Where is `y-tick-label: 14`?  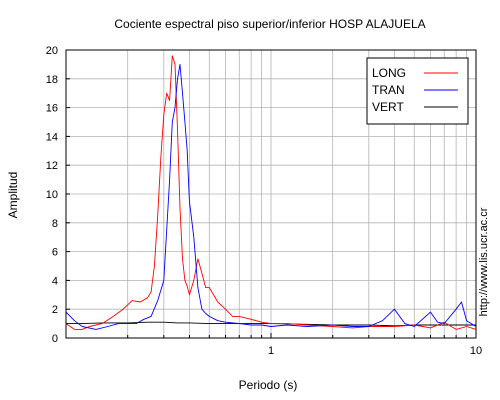
y-tick-label: 14 is located at coordinates (52, 137).